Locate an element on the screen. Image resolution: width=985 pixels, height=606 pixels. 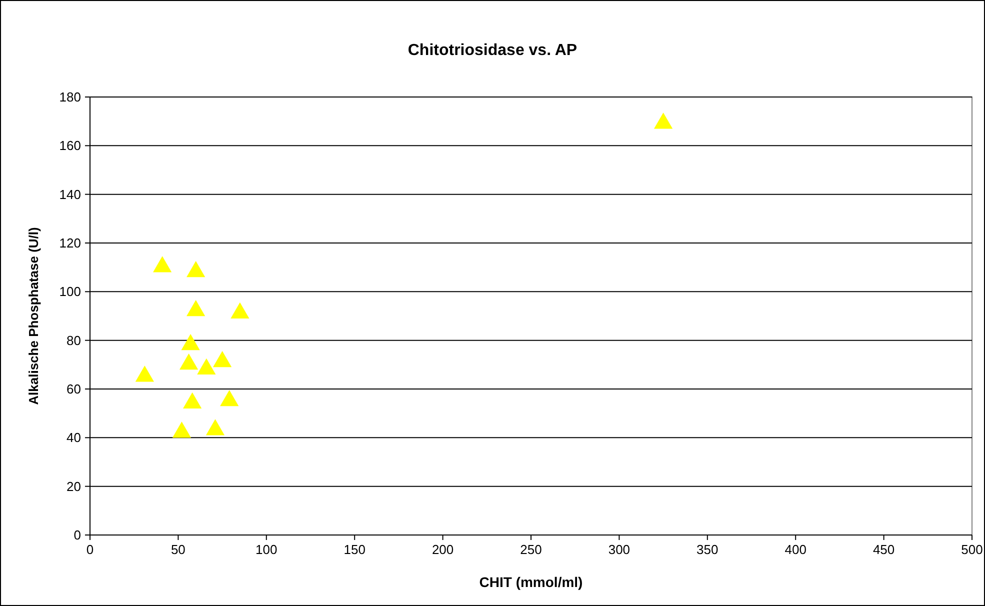
chart-title: Chitotriosidase vs. AP is located at coordinates (493, 50).